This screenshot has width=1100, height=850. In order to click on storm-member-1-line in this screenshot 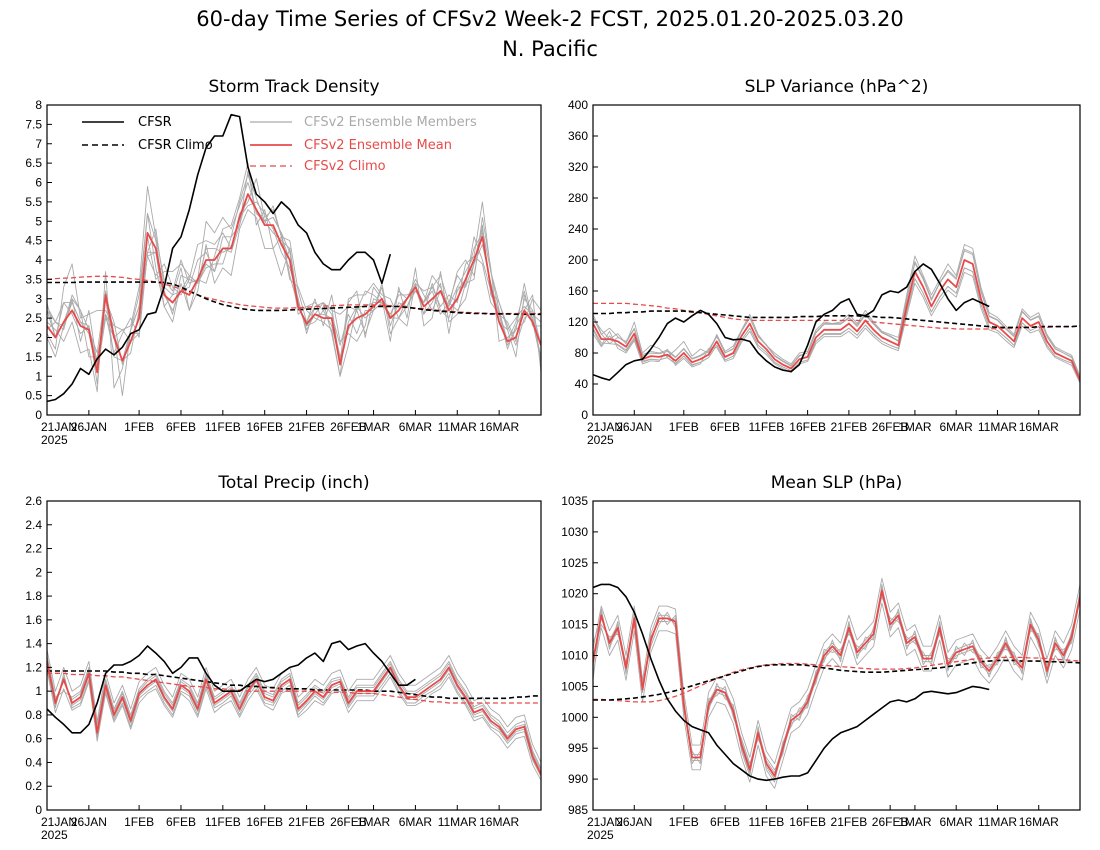, I will do `click(294, 271)`.